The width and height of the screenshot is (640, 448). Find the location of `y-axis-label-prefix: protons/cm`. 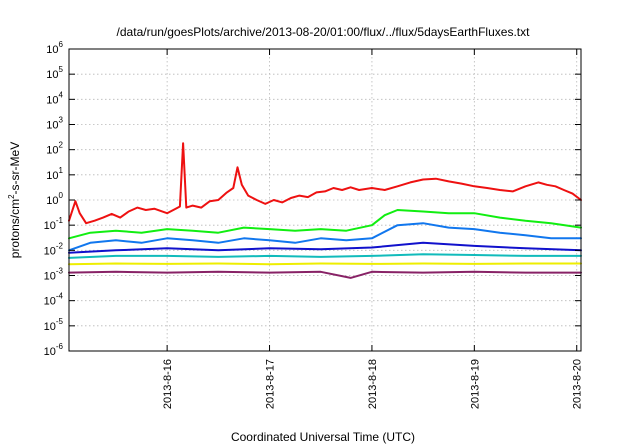

y-axis-label-prefix: protons/cm is located at coordinates (15, 228).